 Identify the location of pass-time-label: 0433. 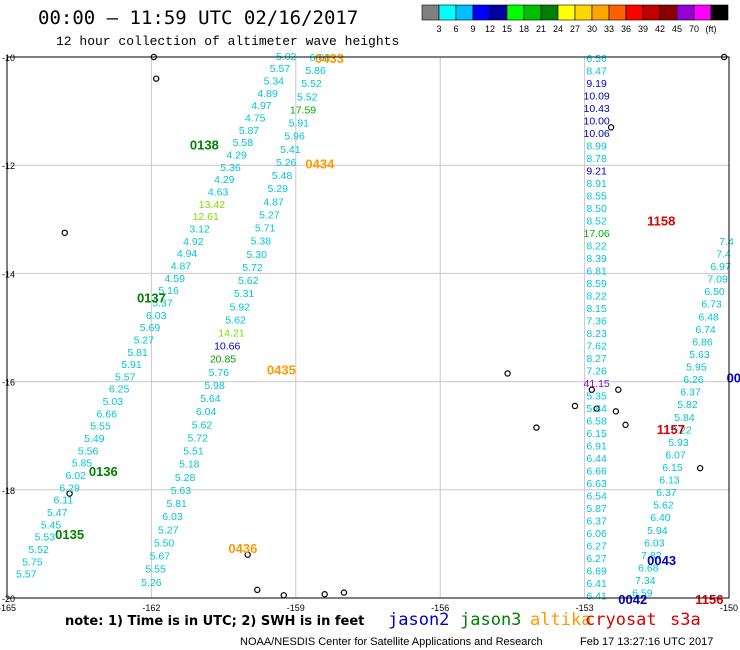
(329, 58).